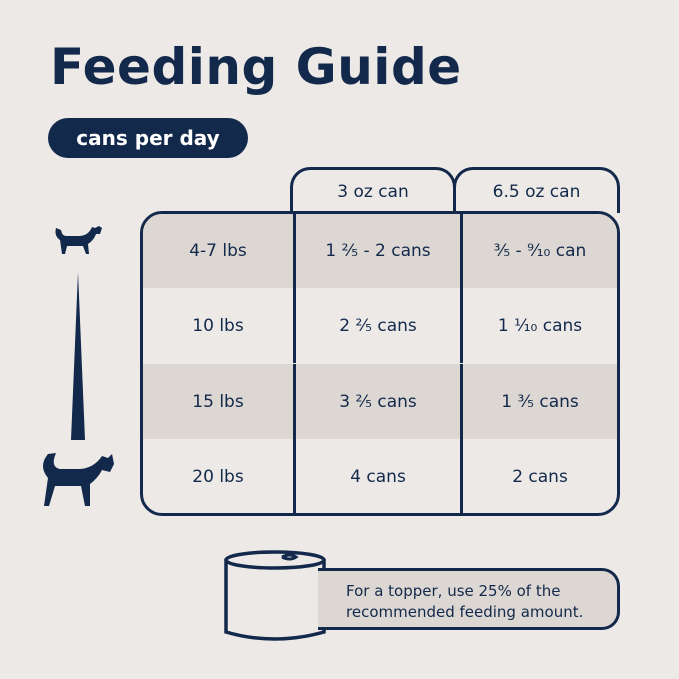 The height and width of the screenshot is (679, 679). I want to click on 3oz-cell: 2 ²⁄₅ cans, so click(376, 325).